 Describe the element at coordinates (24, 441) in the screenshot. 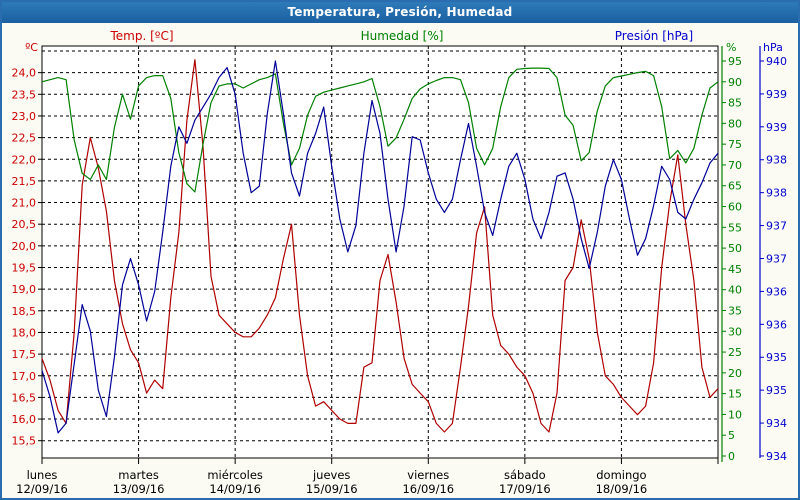

I see `temp-tick-label: 15,5` at that location.